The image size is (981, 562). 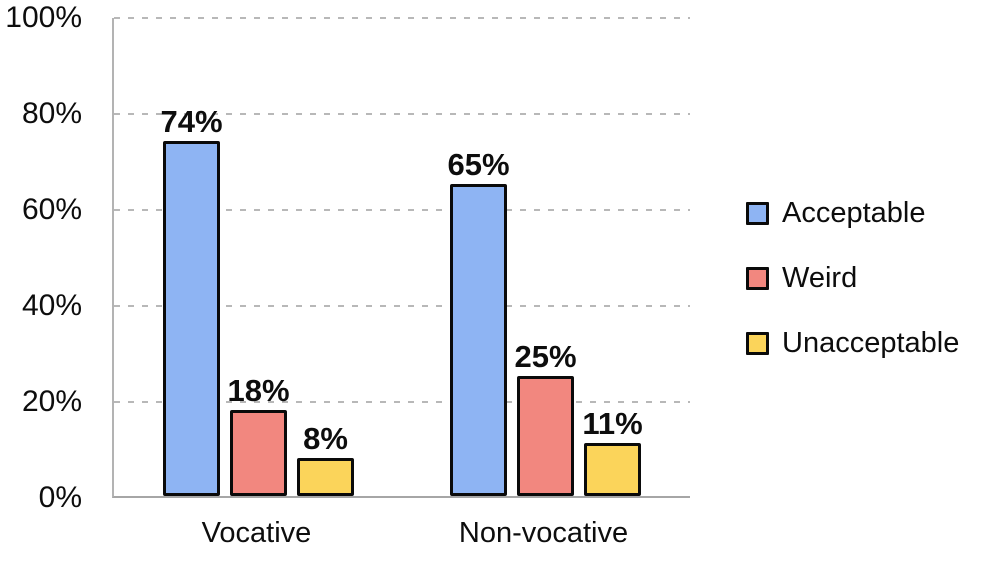 I want to click on y-axis: 100% 80% 60% 40% 20% 0%, so click(x=41, y=281).